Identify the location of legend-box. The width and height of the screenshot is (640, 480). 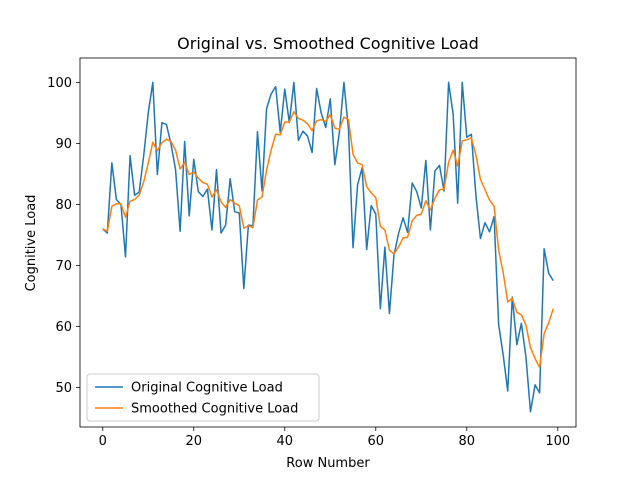
(203, 397).